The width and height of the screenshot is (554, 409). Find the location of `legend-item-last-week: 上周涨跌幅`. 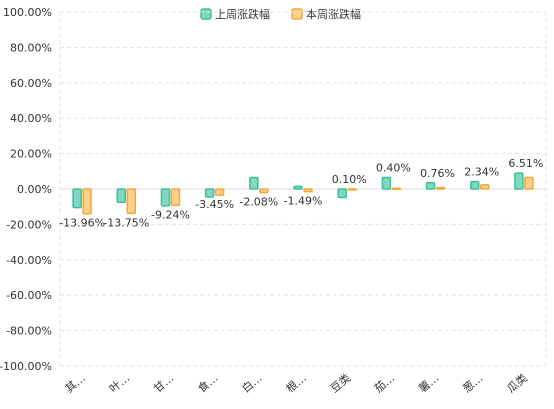

legend-item-last-week: 上周涨跌幅 is located at coordinates (235, 14).